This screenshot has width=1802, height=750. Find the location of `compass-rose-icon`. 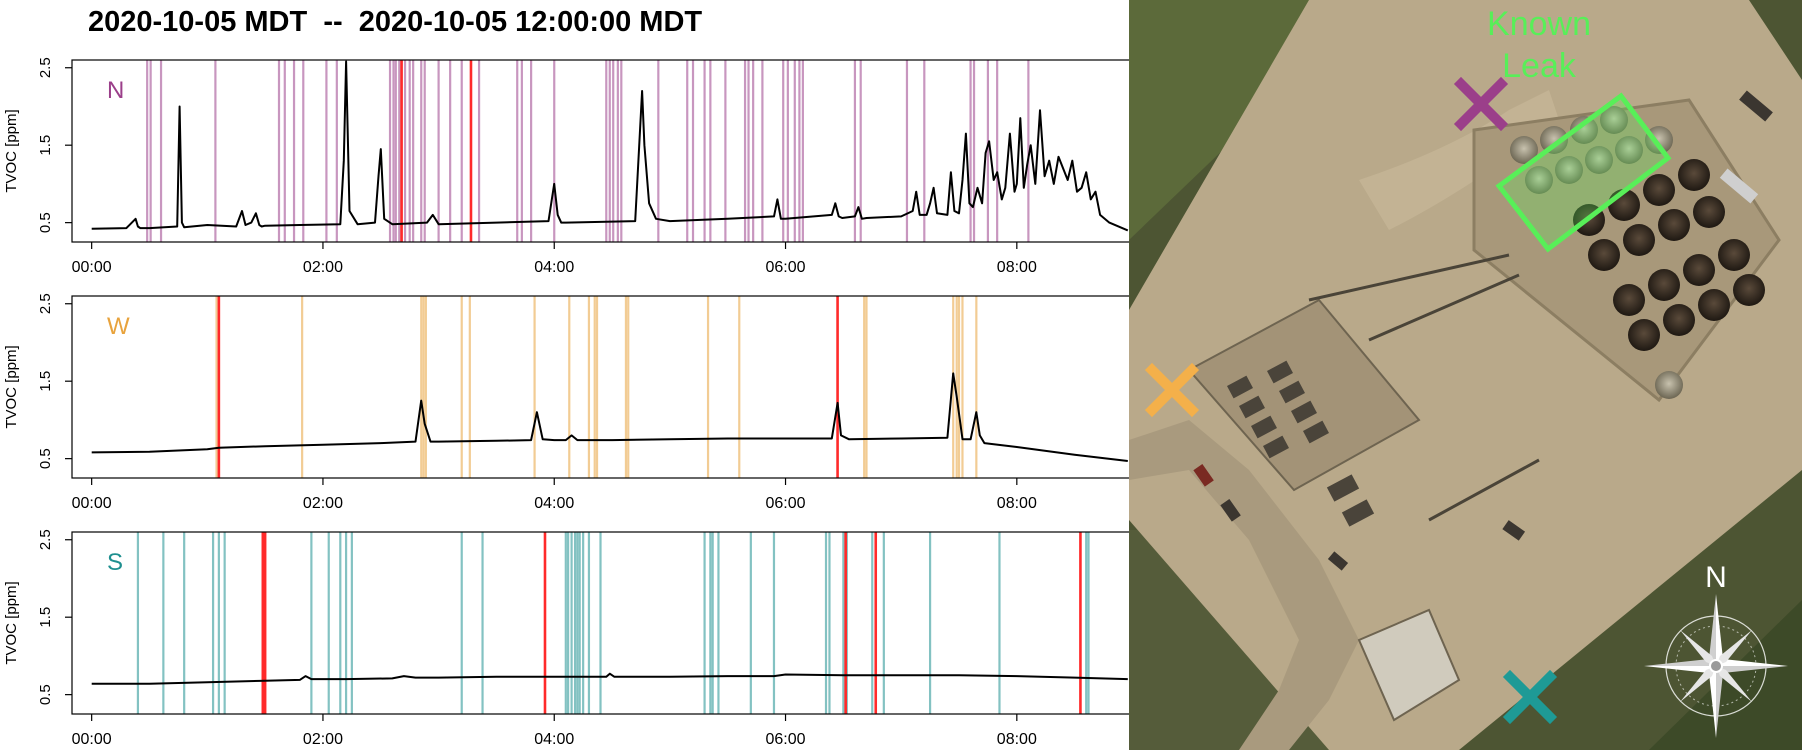

compass-rose-icon is located at coordinates (1716, 666).